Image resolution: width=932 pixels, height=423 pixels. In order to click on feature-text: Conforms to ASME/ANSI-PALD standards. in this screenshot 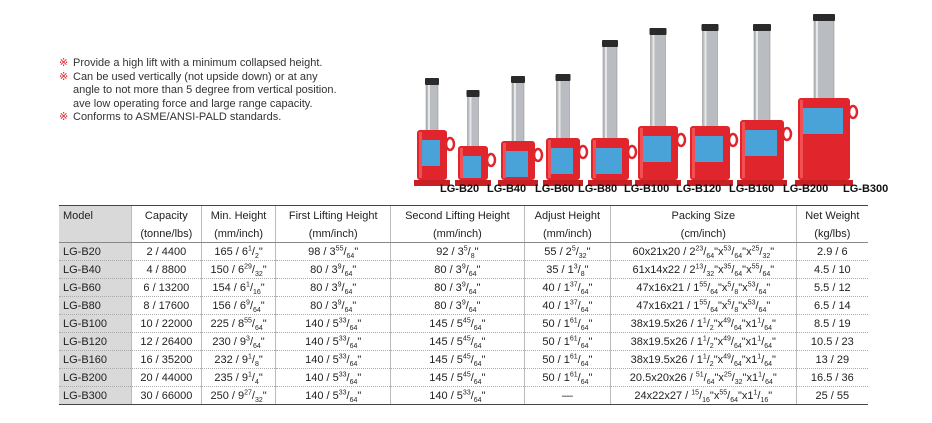, I will do `click(177, 117)`.